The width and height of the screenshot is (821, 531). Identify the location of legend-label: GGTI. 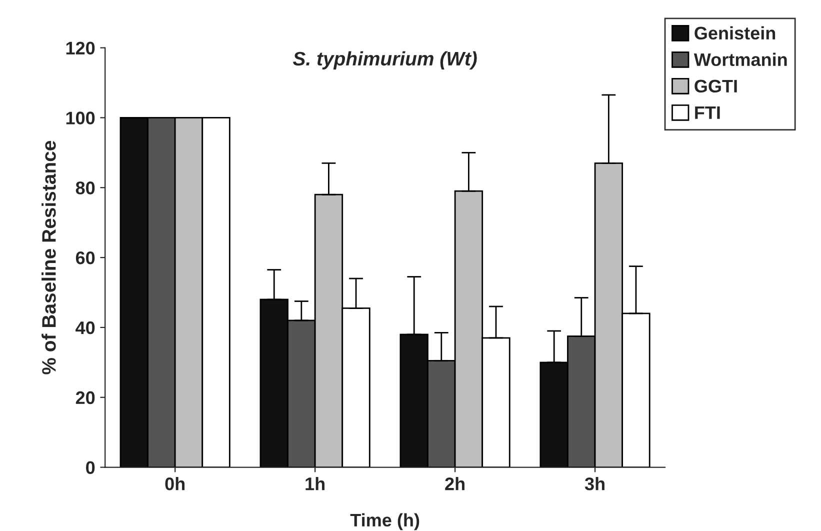
(715, 86).